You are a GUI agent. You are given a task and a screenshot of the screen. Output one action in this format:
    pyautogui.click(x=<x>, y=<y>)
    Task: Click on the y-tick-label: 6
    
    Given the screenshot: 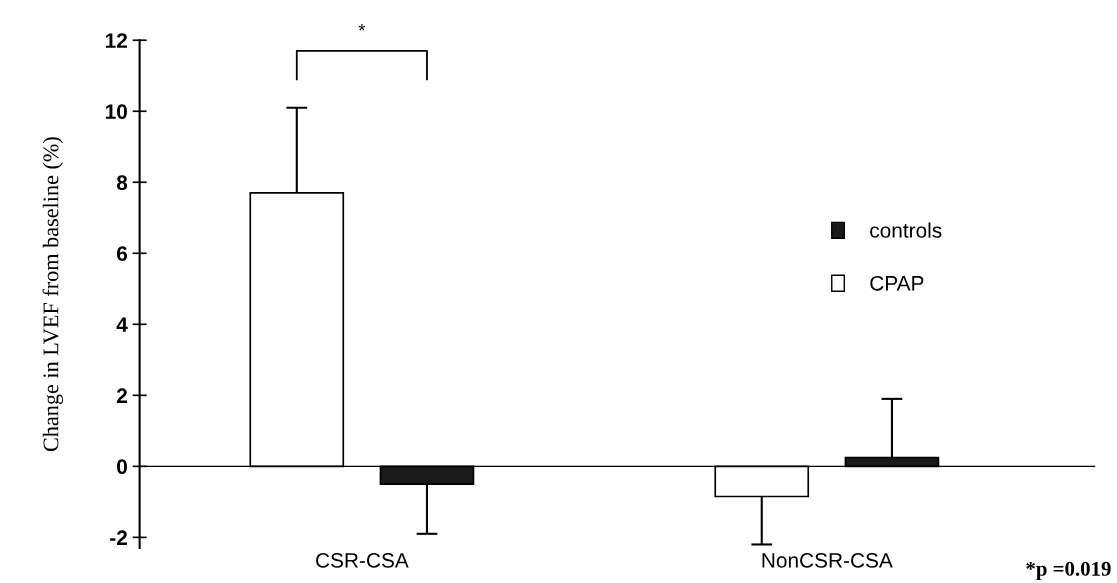 What is the action you would take?
    pyautogui.click(x=122, y=254)
    